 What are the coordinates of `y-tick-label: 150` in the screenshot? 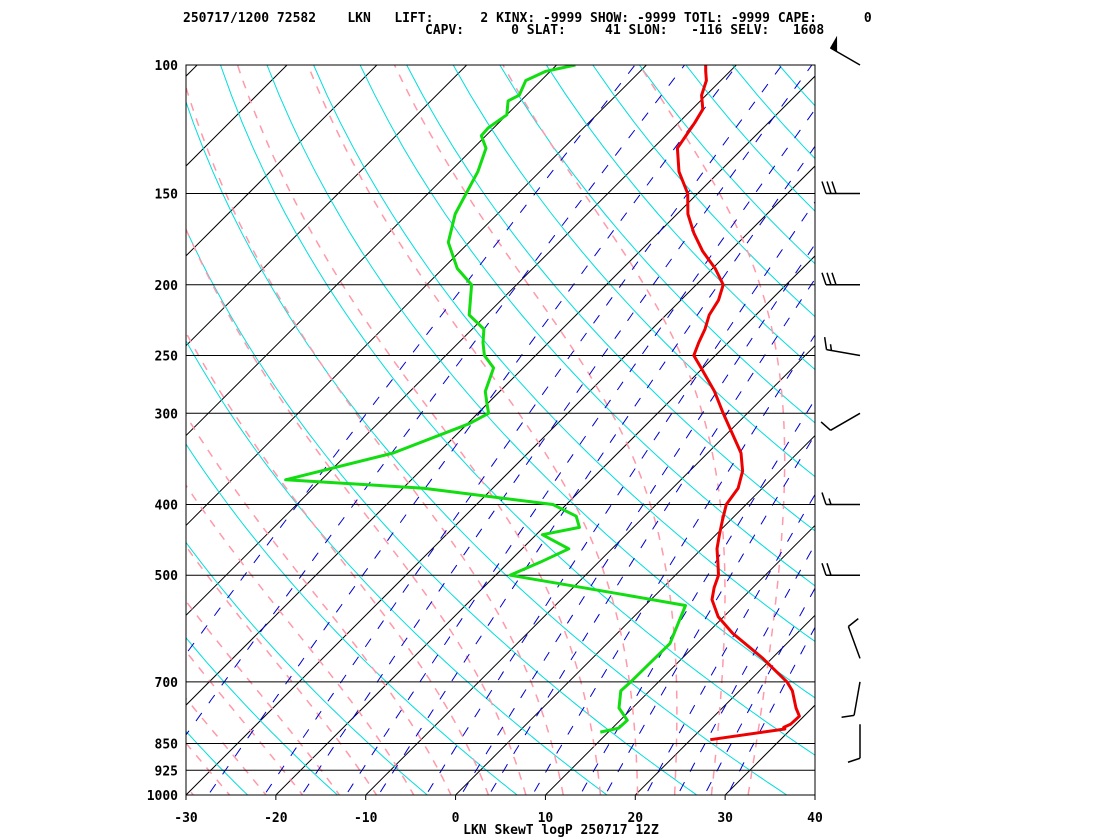 It's located at (167, 195).